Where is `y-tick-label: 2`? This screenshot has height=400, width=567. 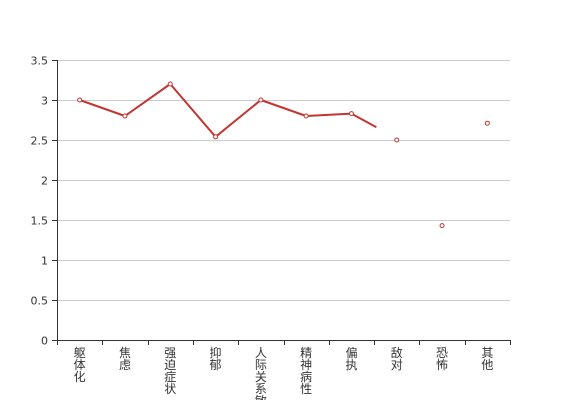
y-tick-label: 2 is located at coordinates (44, 181).